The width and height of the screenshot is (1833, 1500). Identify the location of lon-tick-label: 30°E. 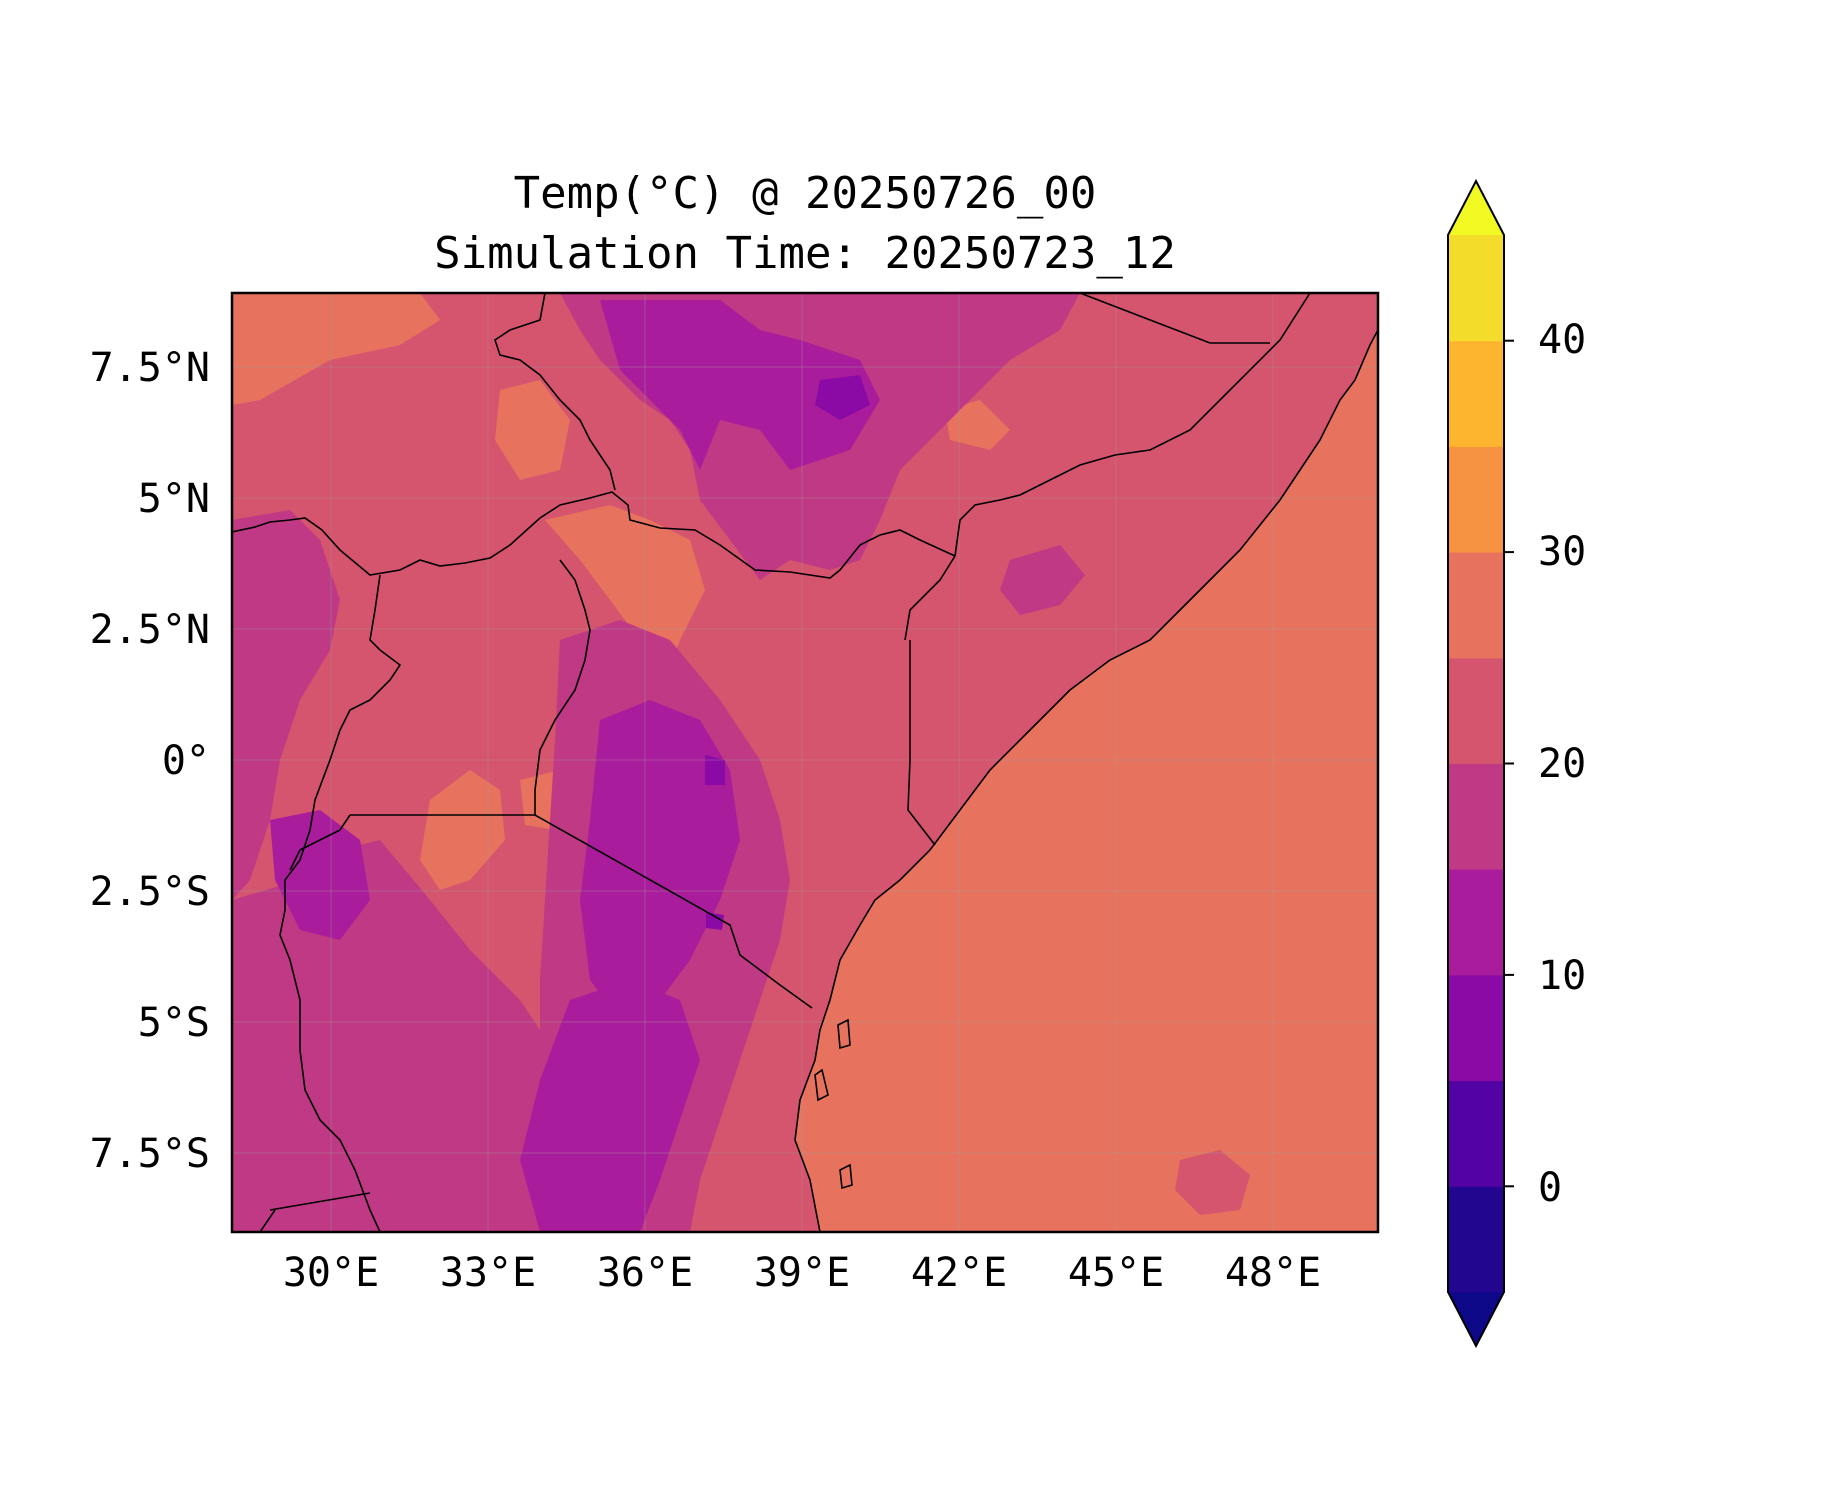
(331, 1273).